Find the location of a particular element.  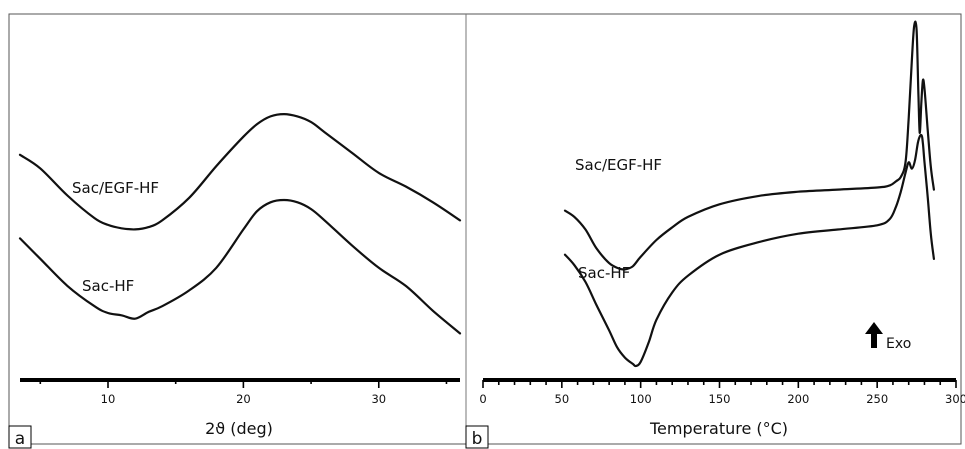

panel-a-series-label-sac-hf: Sac-HF is located at coordinates (108, 286).